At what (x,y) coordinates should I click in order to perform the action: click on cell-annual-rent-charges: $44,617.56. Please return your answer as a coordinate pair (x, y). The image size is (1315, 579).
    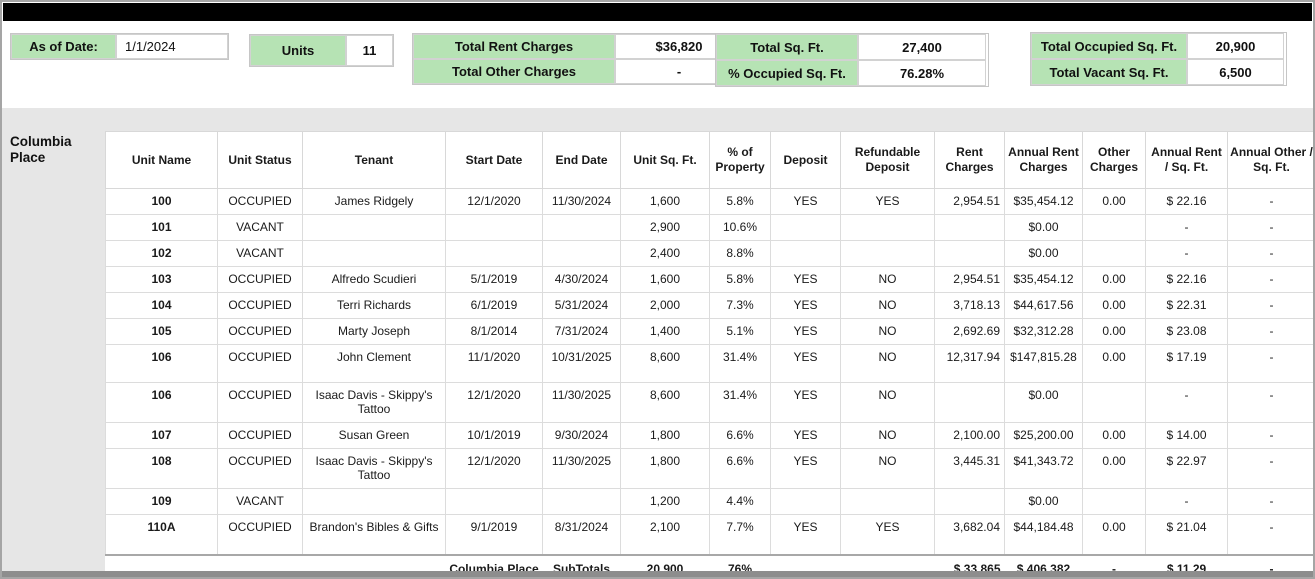
    Looking at the image, I should click on (1043, 305).